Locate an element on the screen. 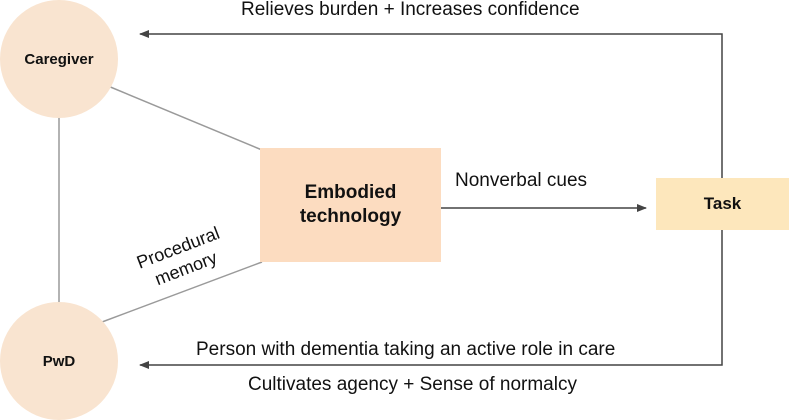  label-top-arrow: Relieves burden + Increases confidence is located at coordinates (410, 10).